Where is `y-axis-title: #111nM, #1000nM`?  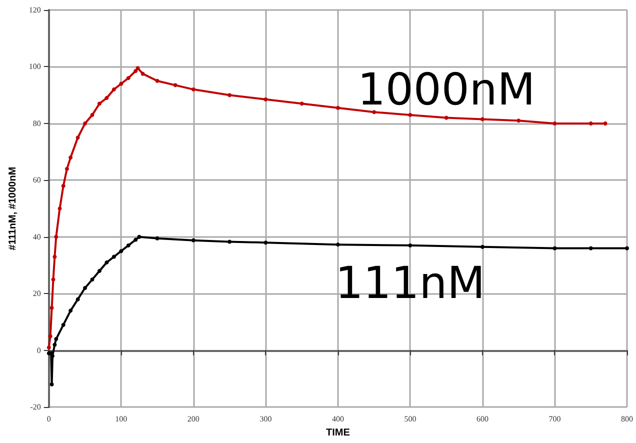 y-axis-title: #111nM, #1000nM is located at coordinates (13, 208).